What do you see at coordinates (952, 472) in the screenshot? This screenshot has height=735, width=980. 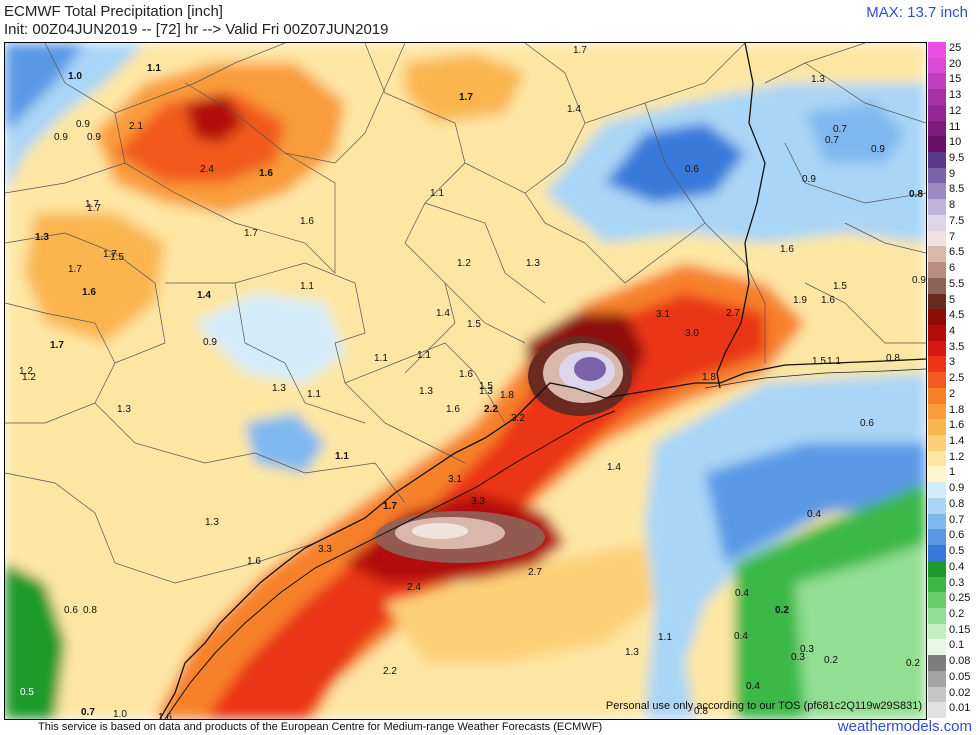 I see `legend-value: 1` at bounding box center [952, 472].